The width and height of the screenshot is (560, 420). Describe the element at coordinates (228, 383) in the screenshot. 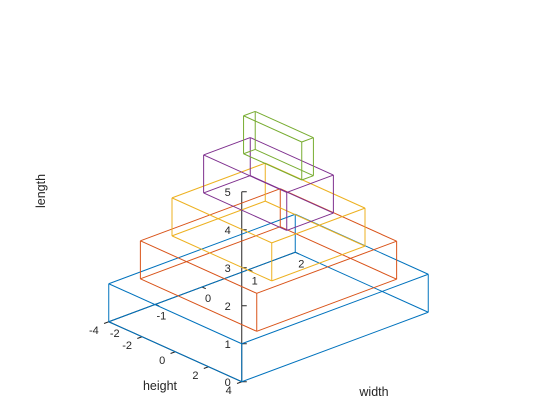

I see `z-tick-label: 0` at that location.